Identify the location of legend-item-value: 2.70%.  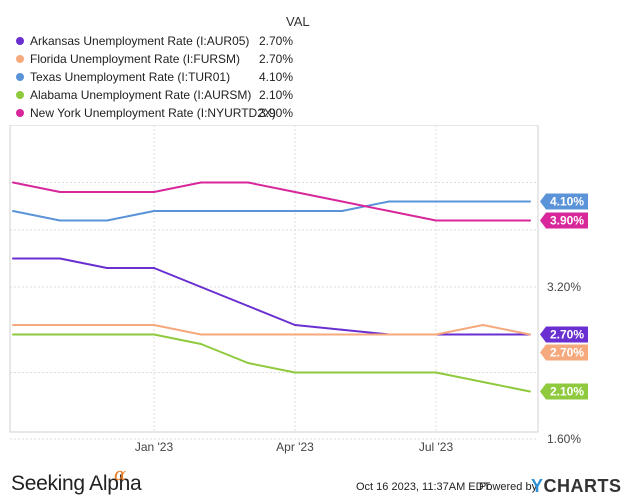
(276, 59).